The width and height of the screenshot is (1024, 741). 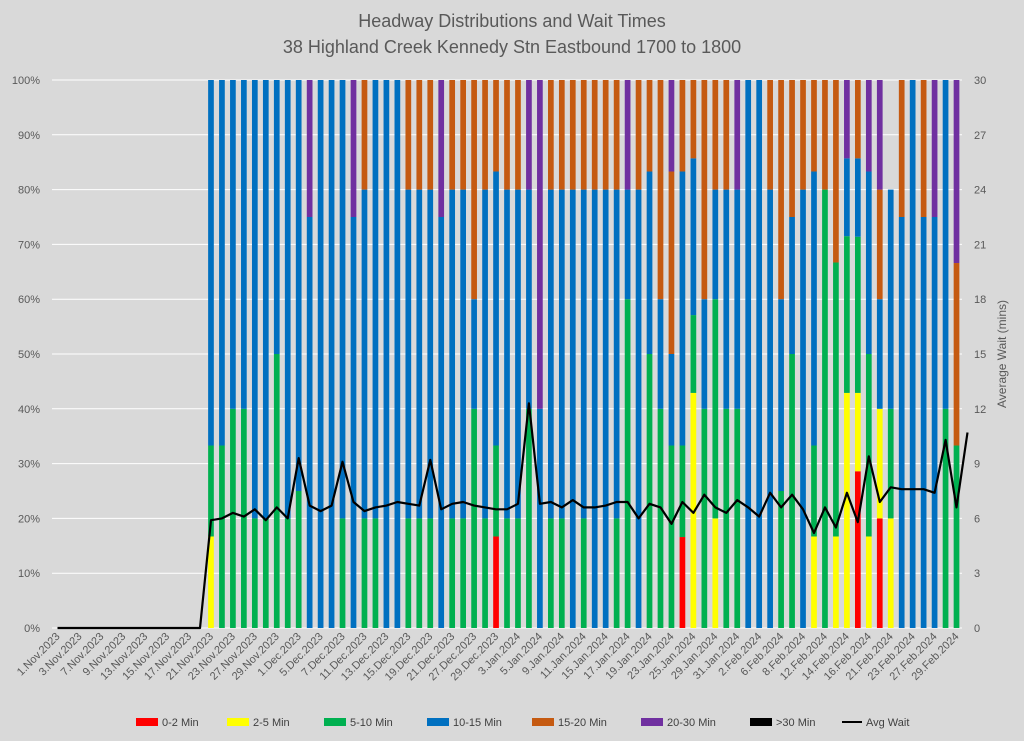 What do you see at coordinates (887, 723) in the screenshot?
I see `legend-label: Avg Wait` at bounding box center [887, 723].